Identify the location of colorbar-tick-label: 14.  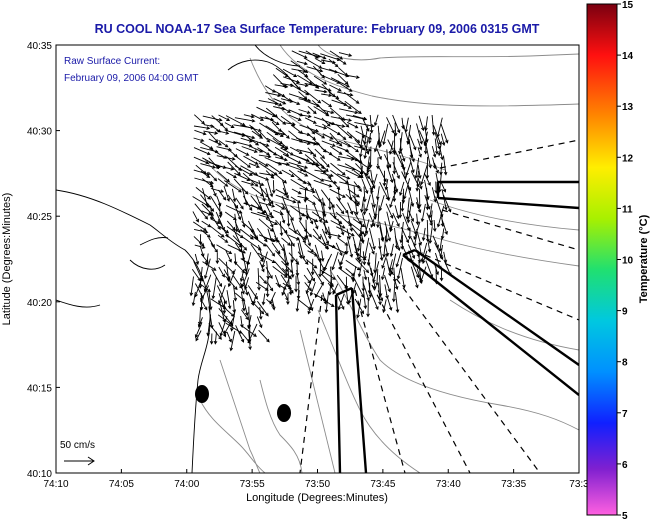
(628, 56).